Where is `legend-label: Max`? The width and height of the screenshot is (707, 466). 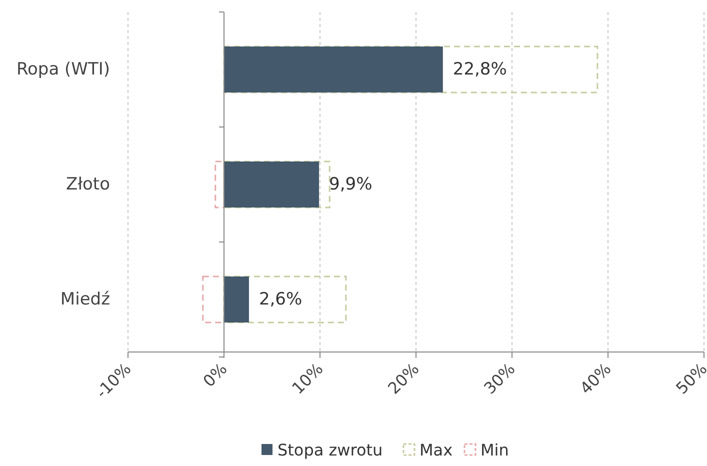 legend-label: Max is located at coordinates (436, 450).